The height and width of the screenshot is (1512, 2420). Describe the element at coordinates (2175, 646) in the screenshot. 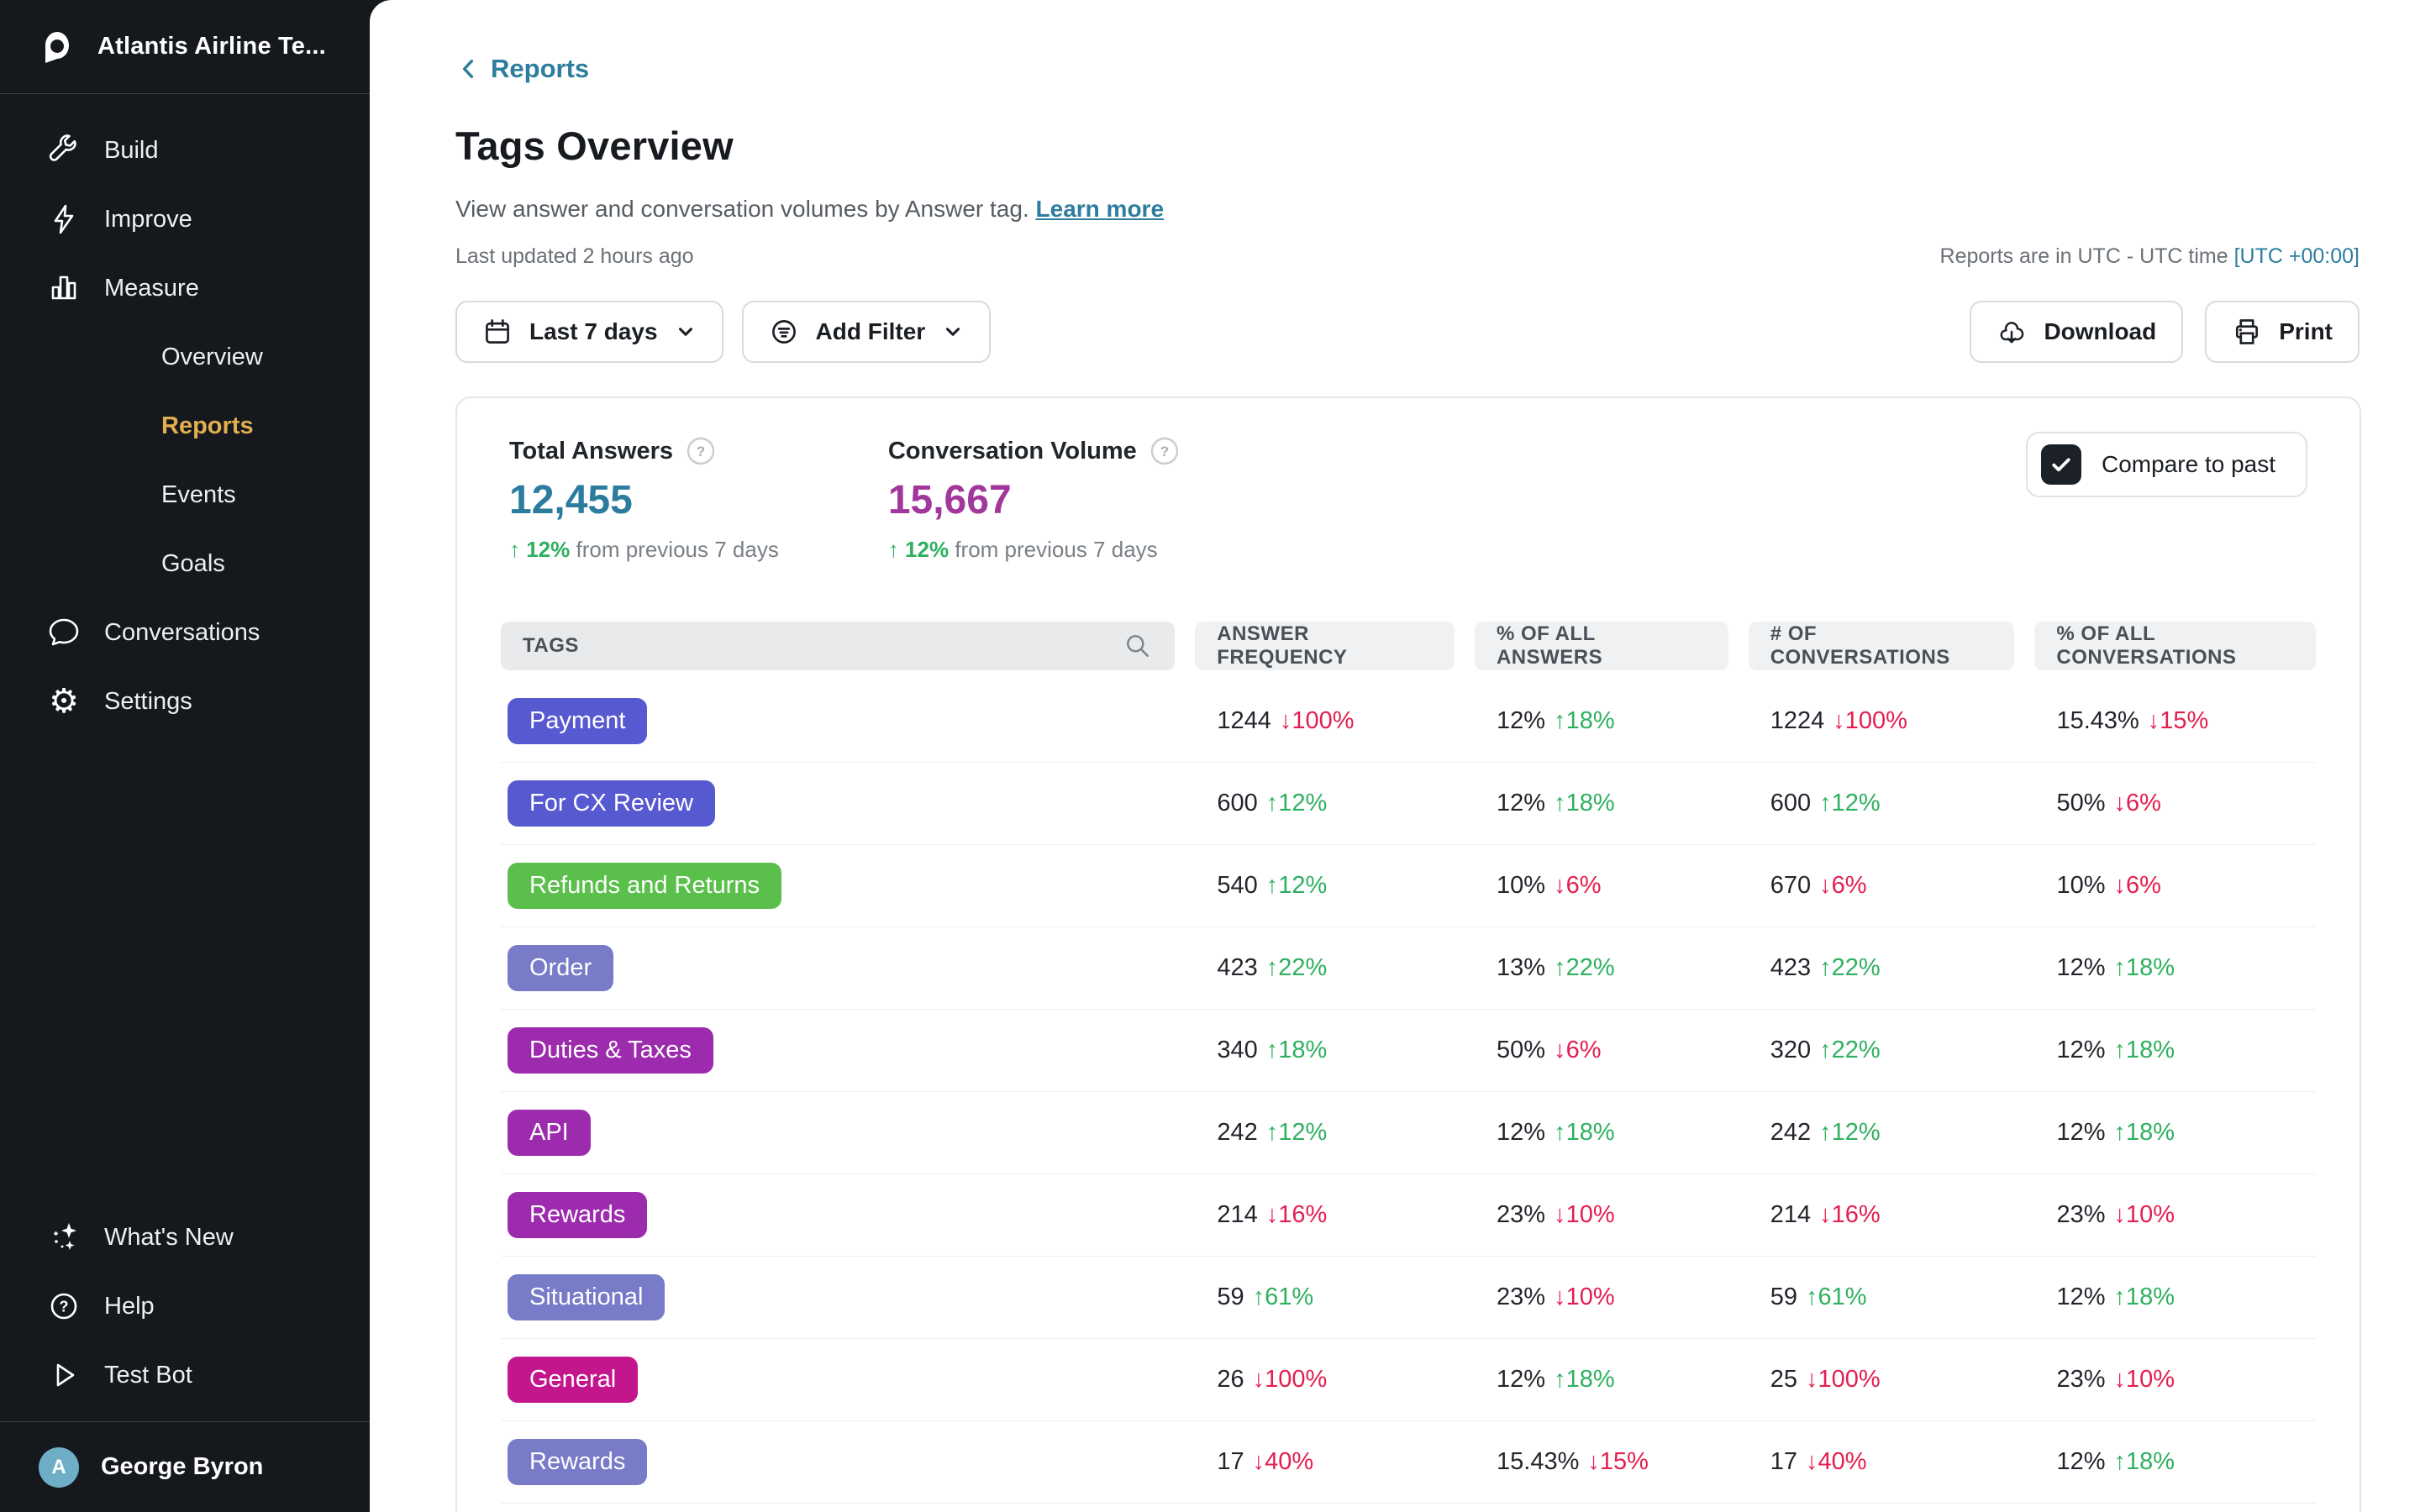

I see `column-header-pct-conversations: % OF ALL CONVERSATIONS` at that location.